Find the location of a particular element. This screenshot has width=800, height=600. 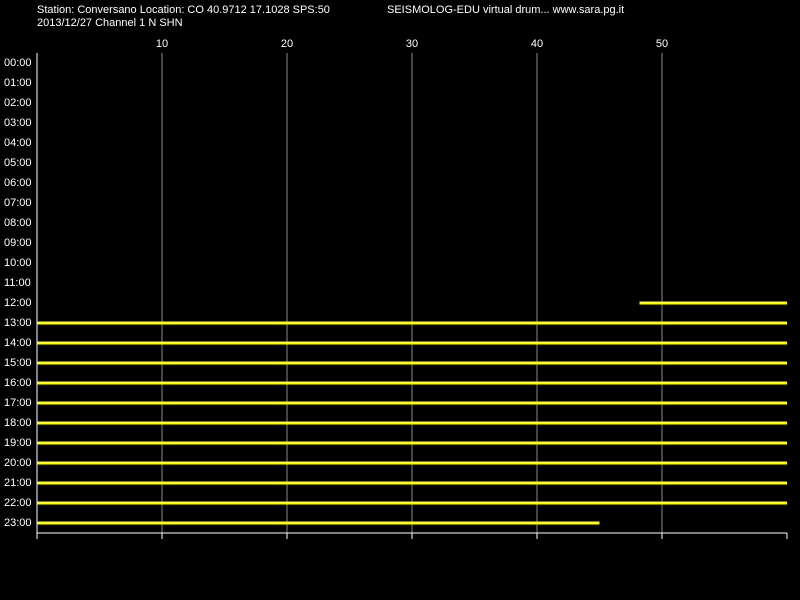

row-label: 15:00 is located at coordinates (18, 363).